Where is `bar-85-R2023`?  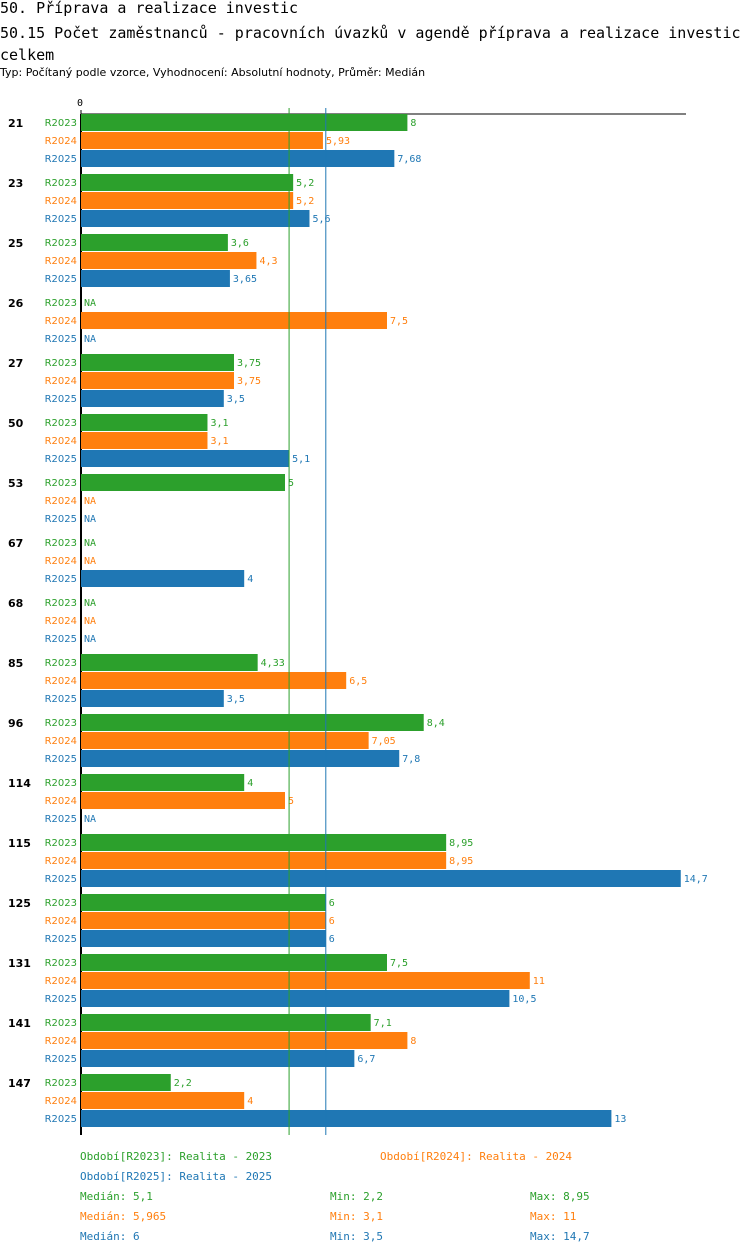 bar-85-R2023 is located at coordinates (169, 662).